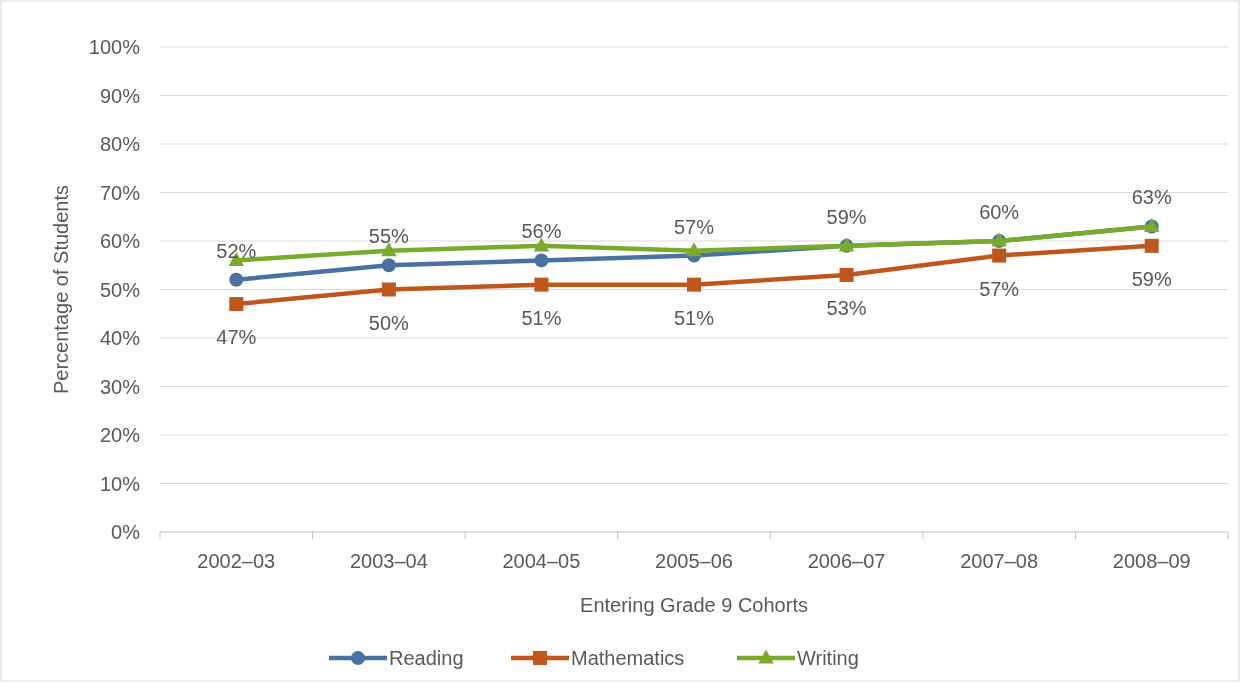 This screenshot has width=1248, height=690. Describe the element at coordinates (120, 144) in the screenshot. I see `y-tick-label: 80%` at that location.